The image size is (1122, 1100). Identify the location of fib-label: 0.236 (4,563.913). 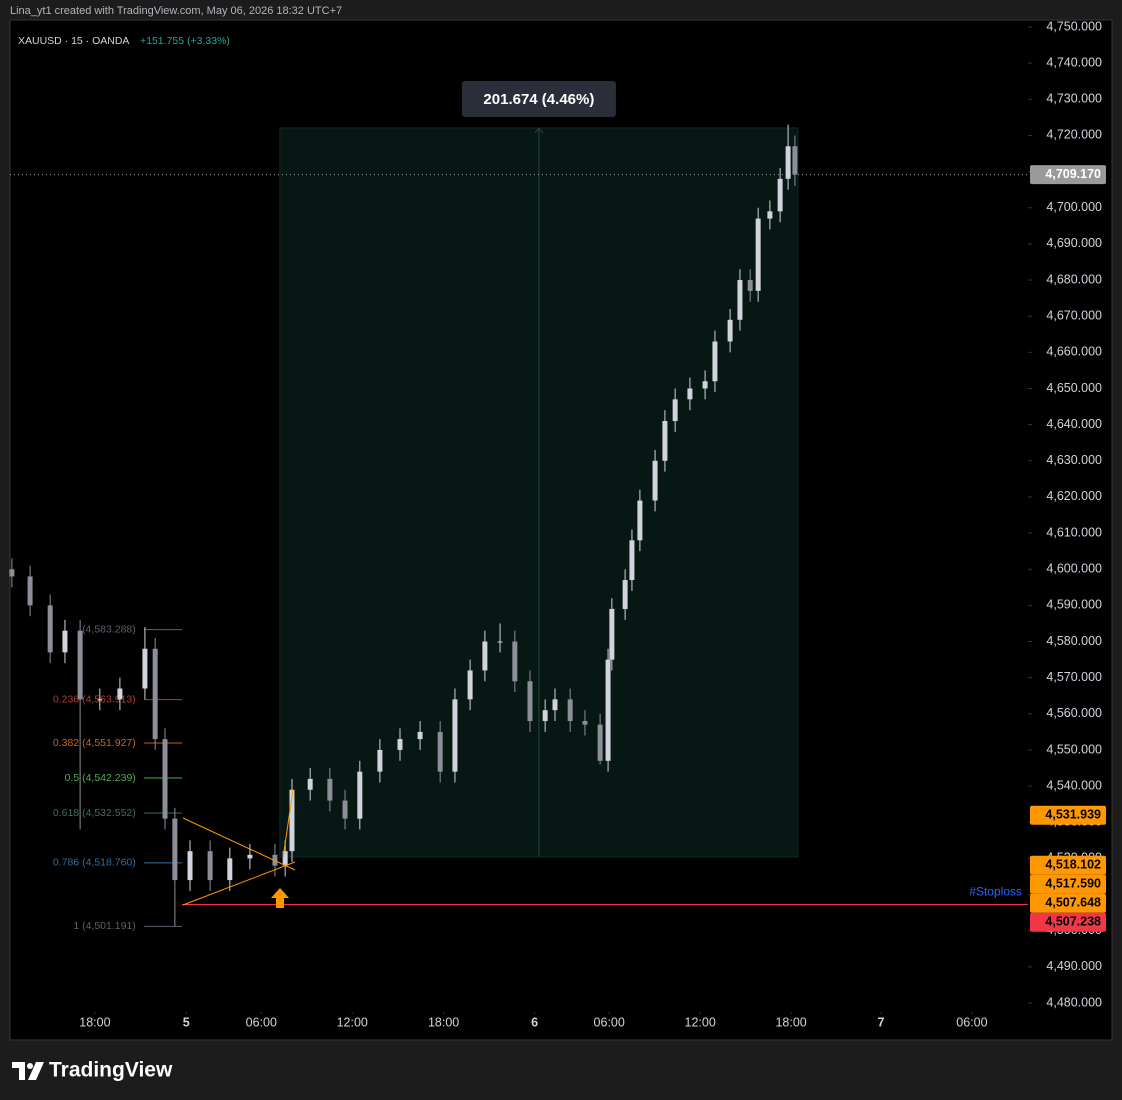
(94, 699).